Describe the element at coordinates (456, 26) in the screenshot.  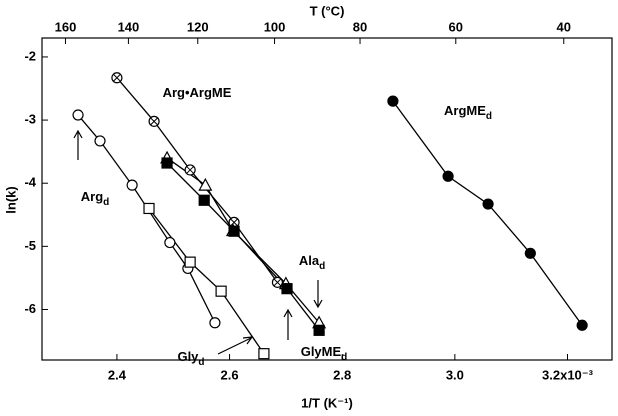
I see `x2-tick-label: 60` at that location.